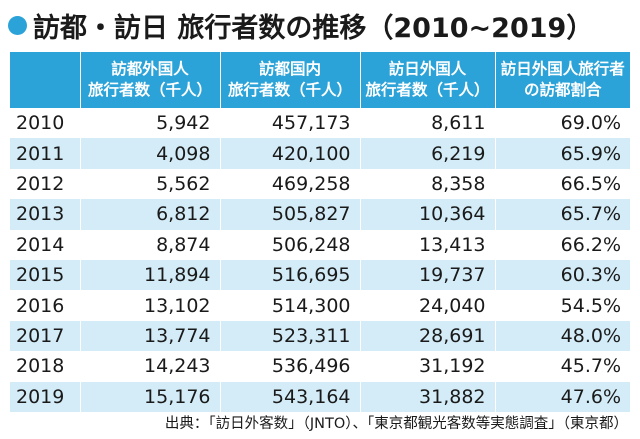  Describe the element at coordinates (45, 153) in the screenshot. I see `year-cell: 2011` at that location.